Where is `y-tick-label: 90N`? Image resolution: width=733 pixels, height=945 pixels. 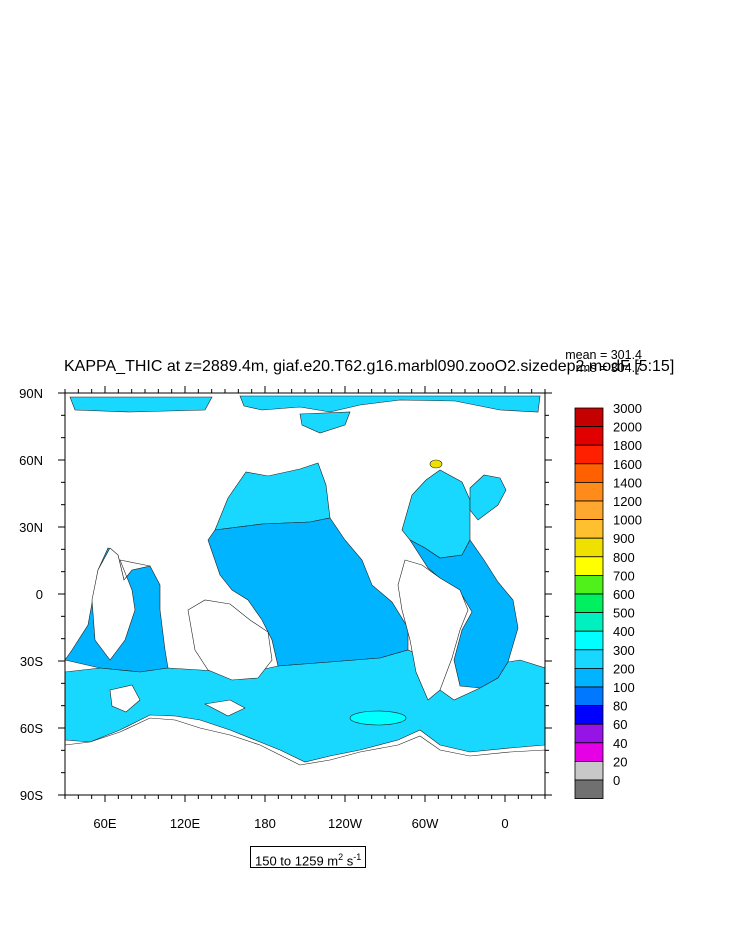 y-tick-label: 90N is located at coordinates (31, 393).